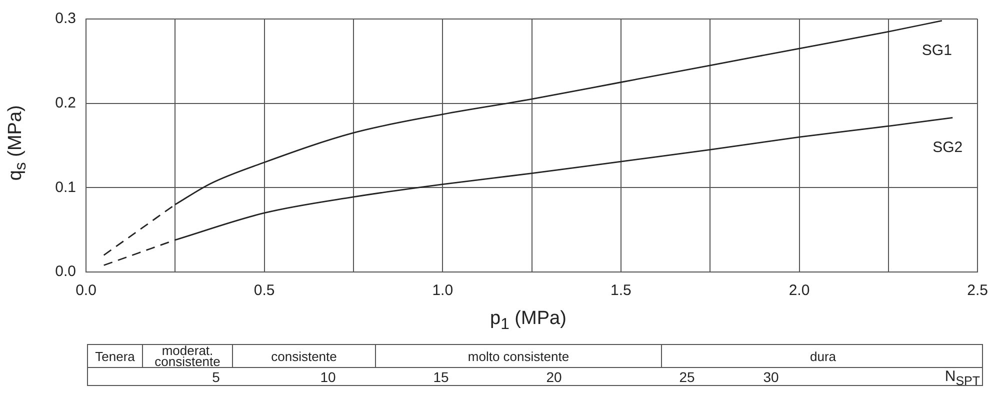  Describe the element at coordinates (65, 19) in the screenshot. I see `y-tick-label: 0.3` at that location.